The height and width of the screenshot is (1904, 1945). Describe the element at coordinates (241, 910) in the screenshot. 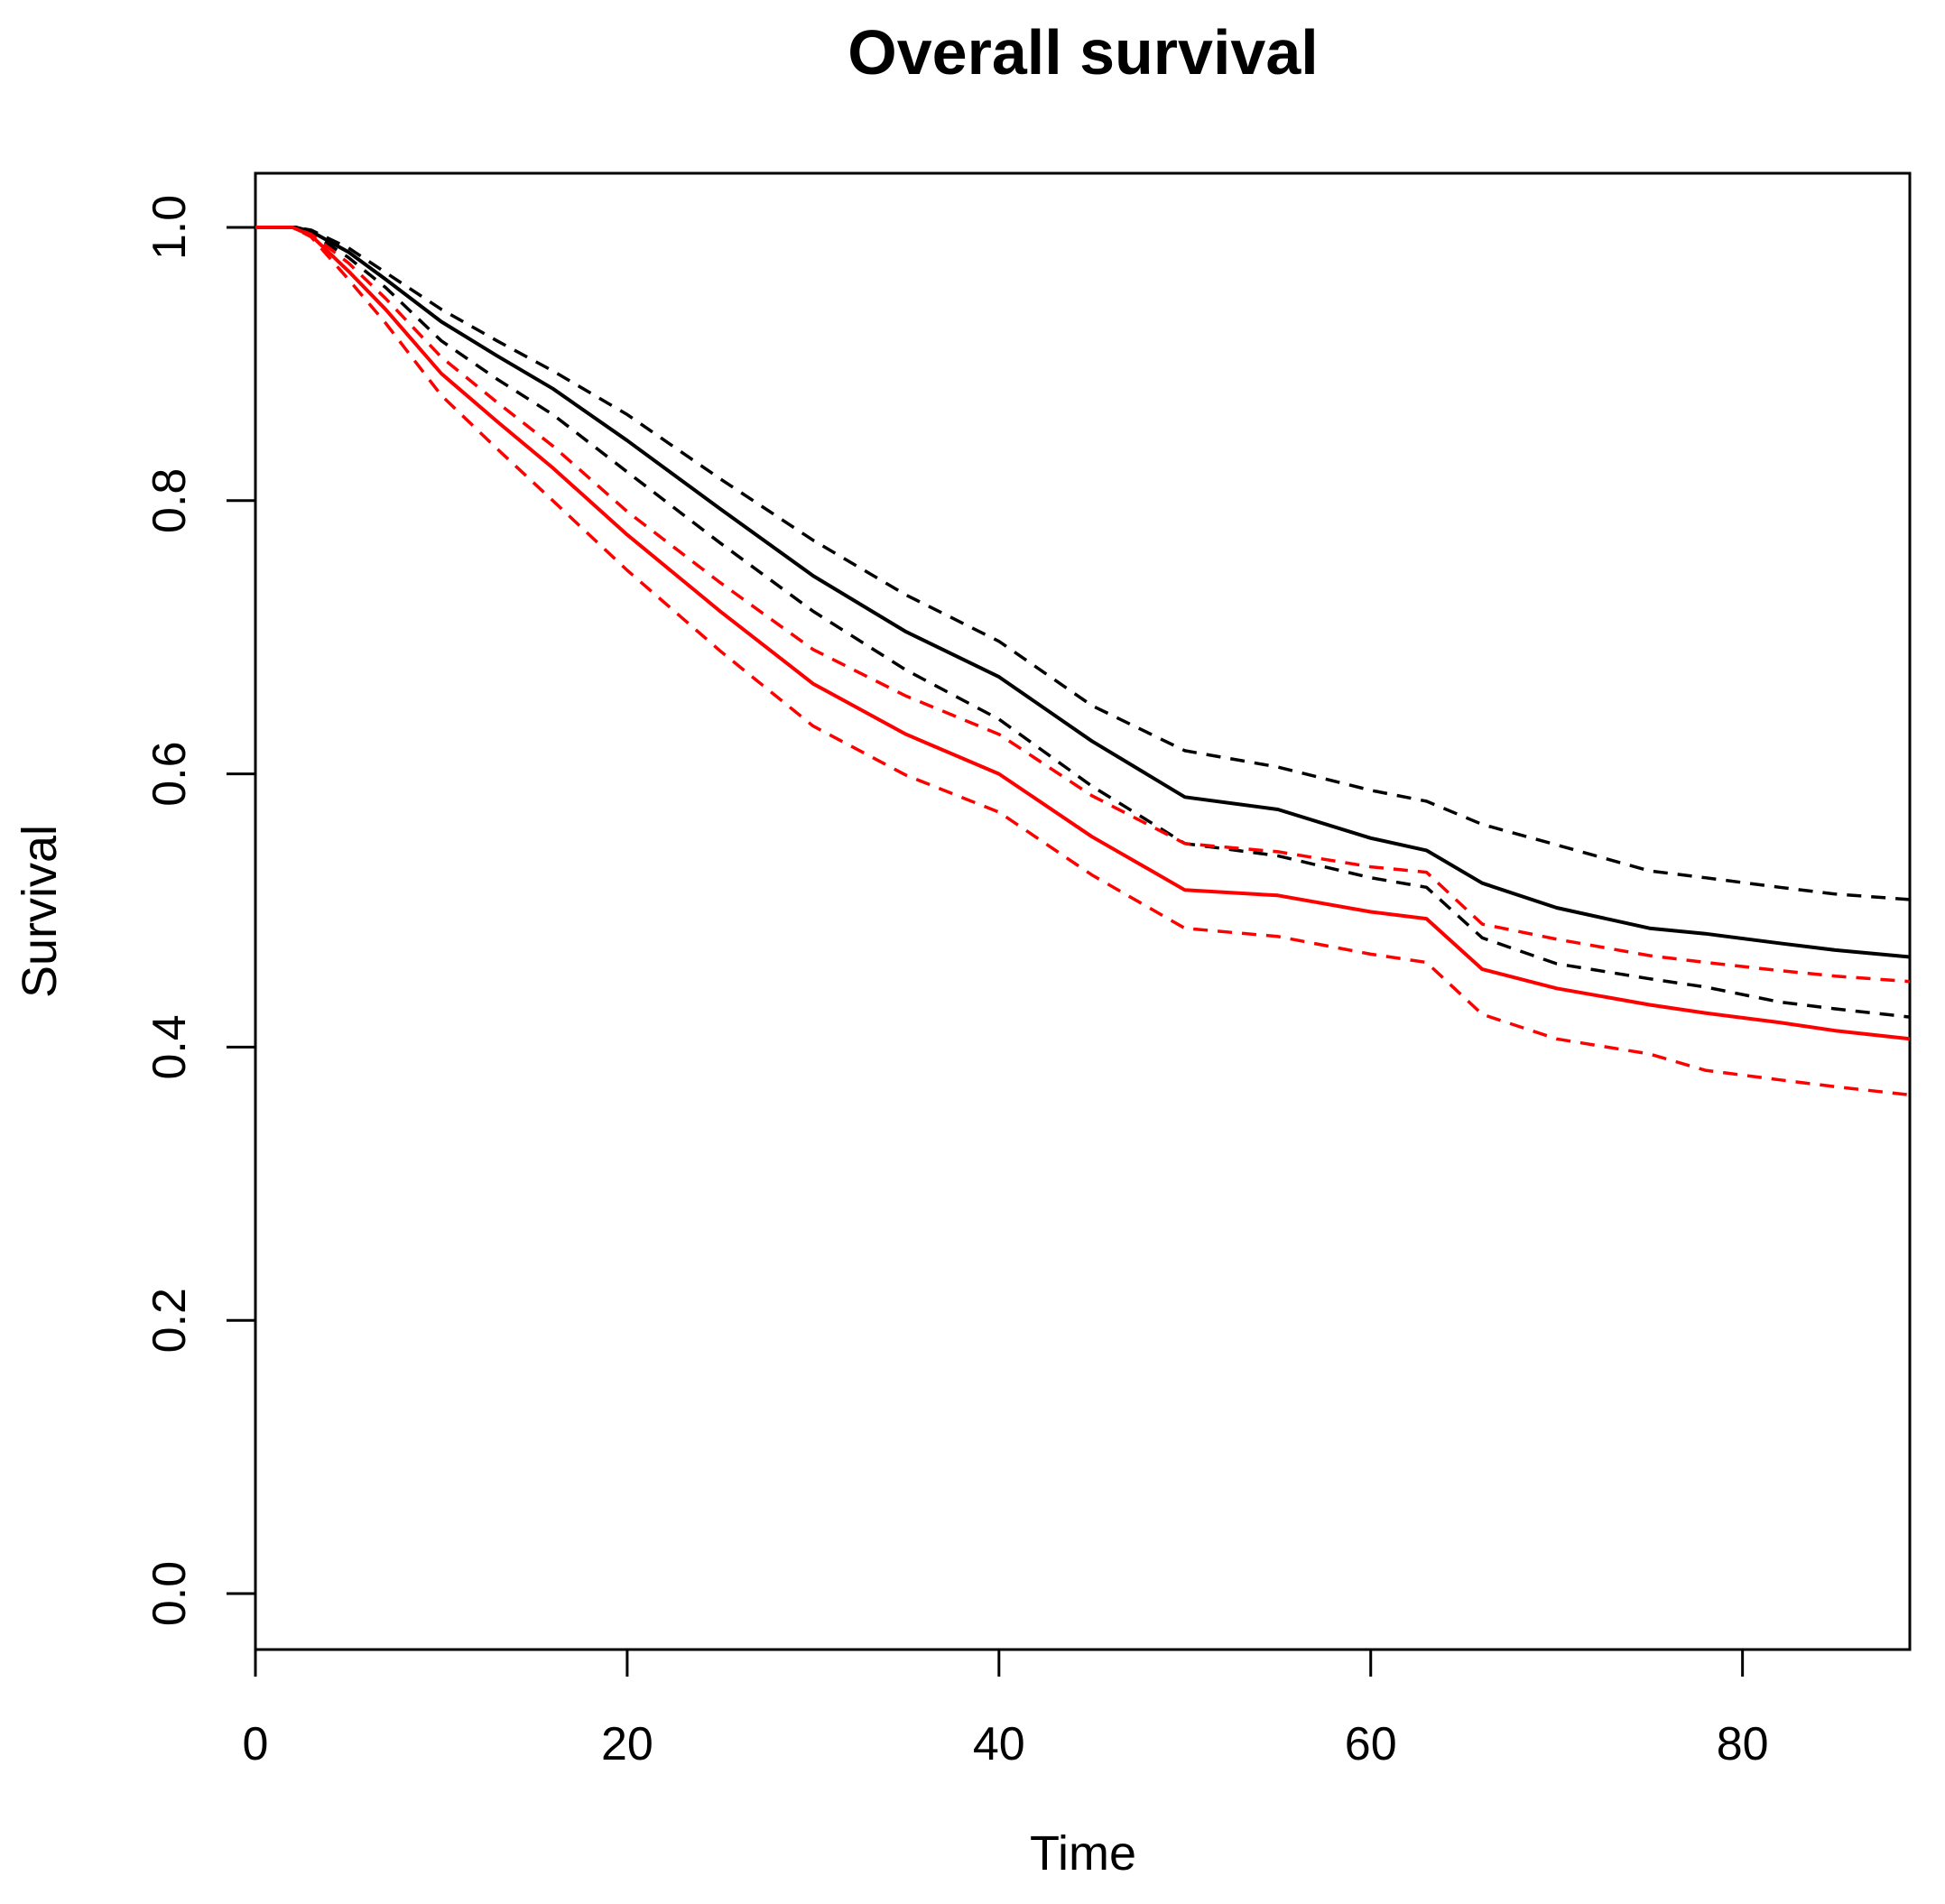

I see `y-axis-ticks` at that location.